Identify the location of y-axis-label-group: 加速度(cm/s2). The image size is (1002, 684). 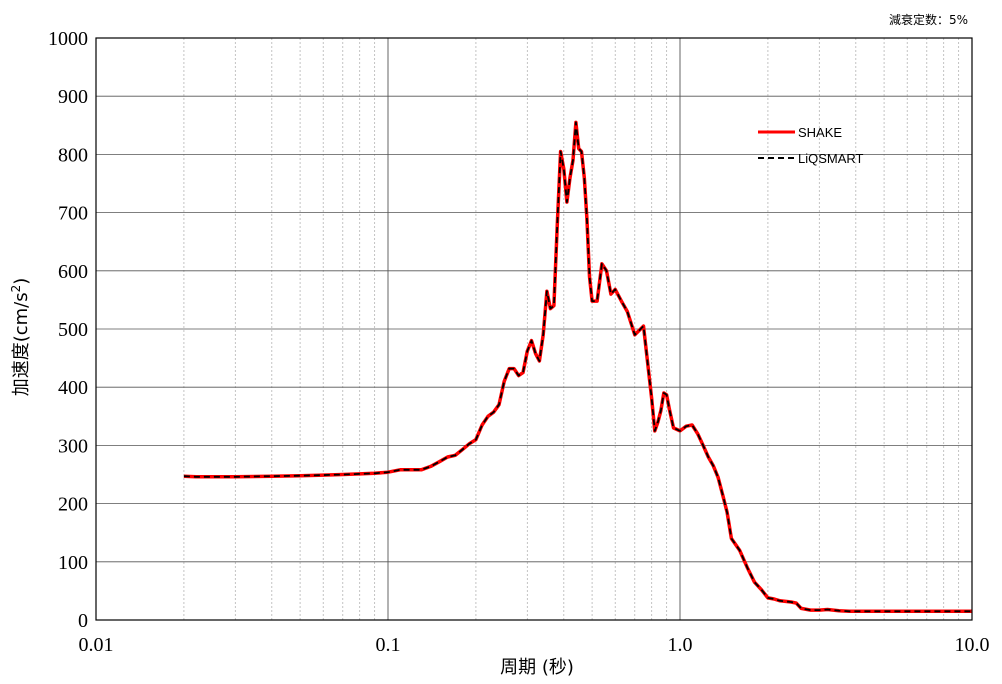
(20, 337).